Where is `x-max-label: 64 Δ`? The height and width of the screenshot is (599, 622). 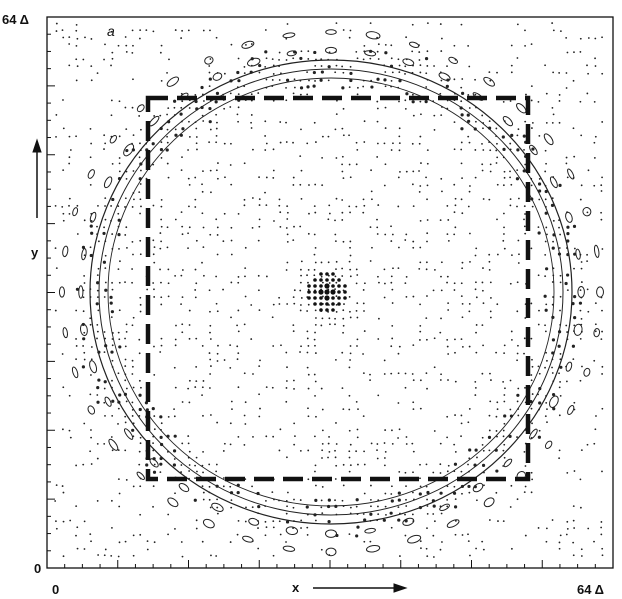
x-max-label: 64 Δ is located at coordinates (590, 589).